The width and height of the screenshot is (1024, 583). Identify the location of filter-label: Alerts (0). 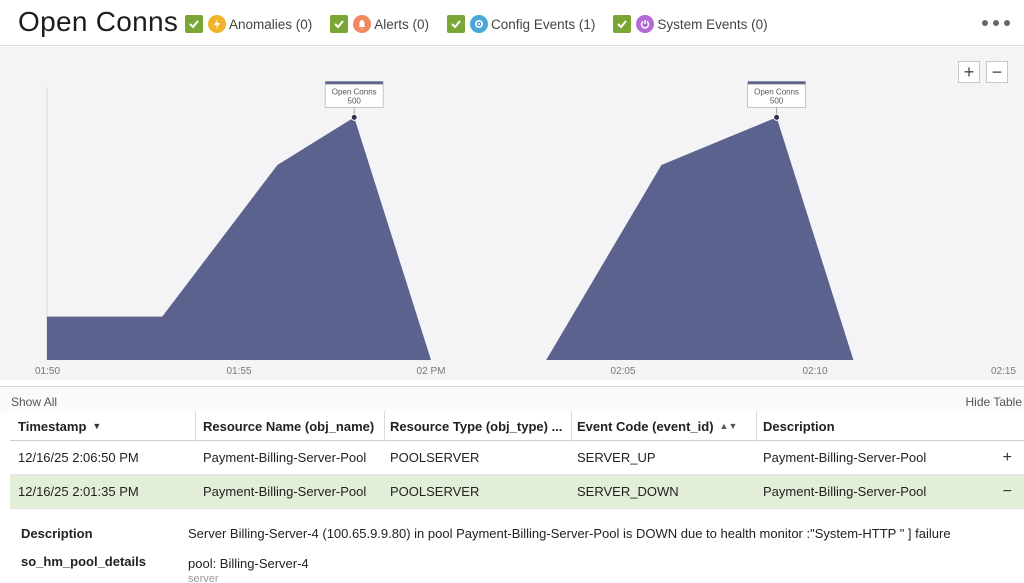
(402, 24).